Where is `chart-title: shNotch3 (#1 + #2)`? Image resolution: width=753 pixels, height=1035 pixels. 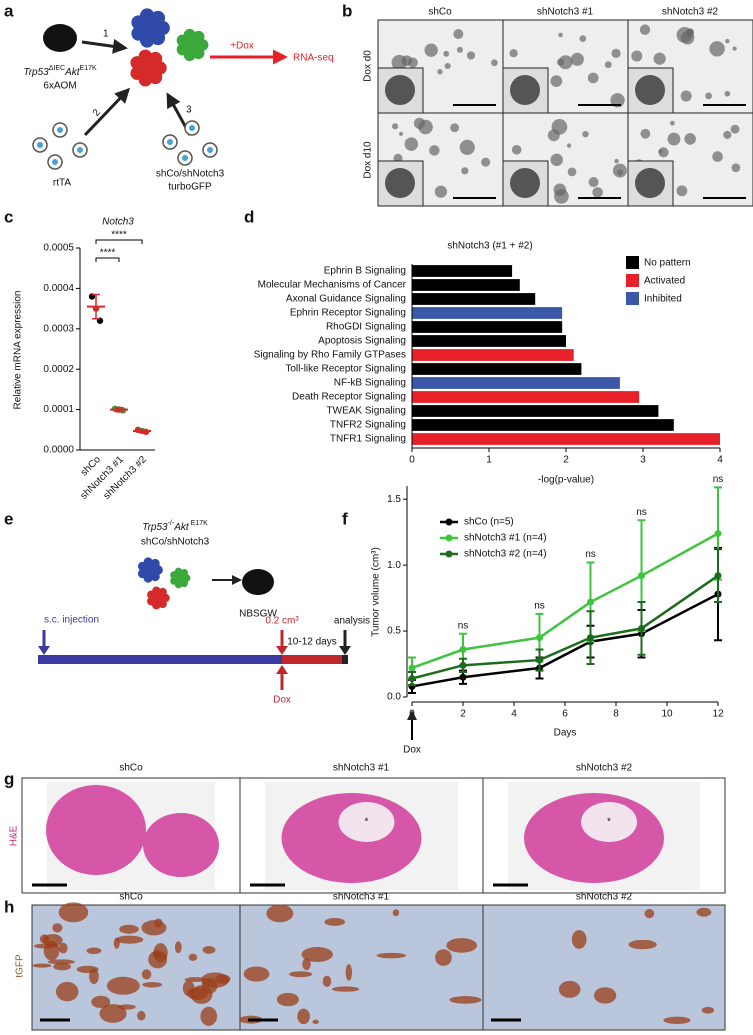 chart-title: shNotch3 (#1 + #2) is located at coordinates (489, 246).